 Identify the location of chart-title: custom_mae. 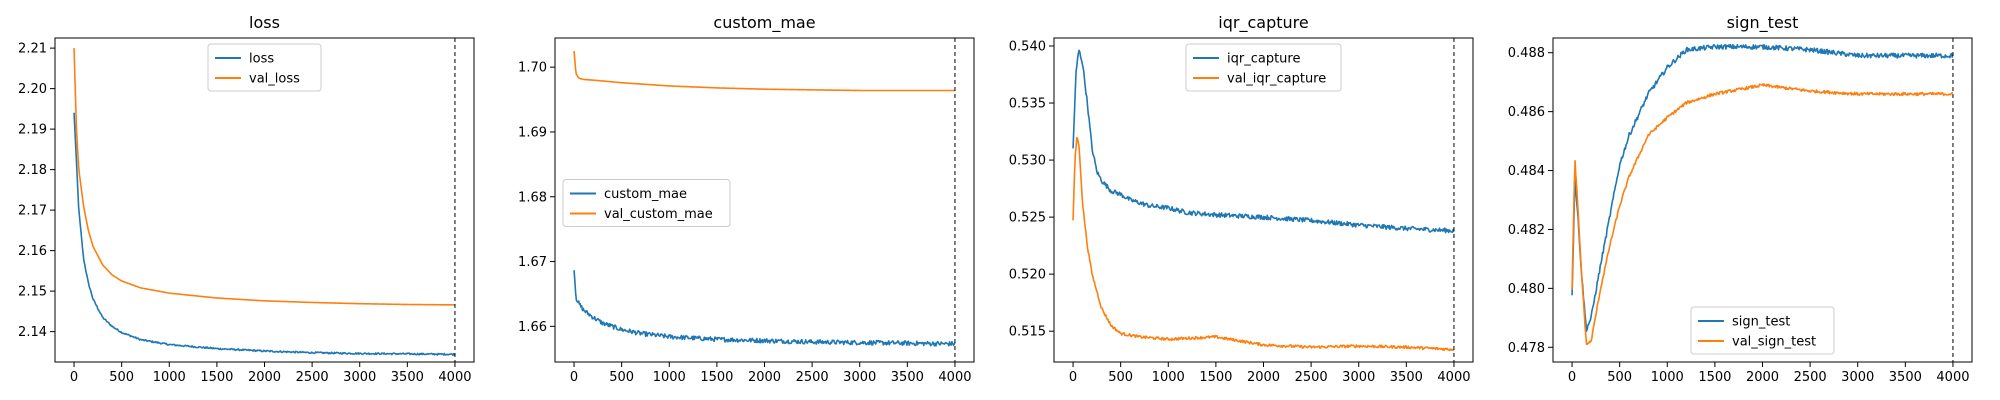
(764, 23).